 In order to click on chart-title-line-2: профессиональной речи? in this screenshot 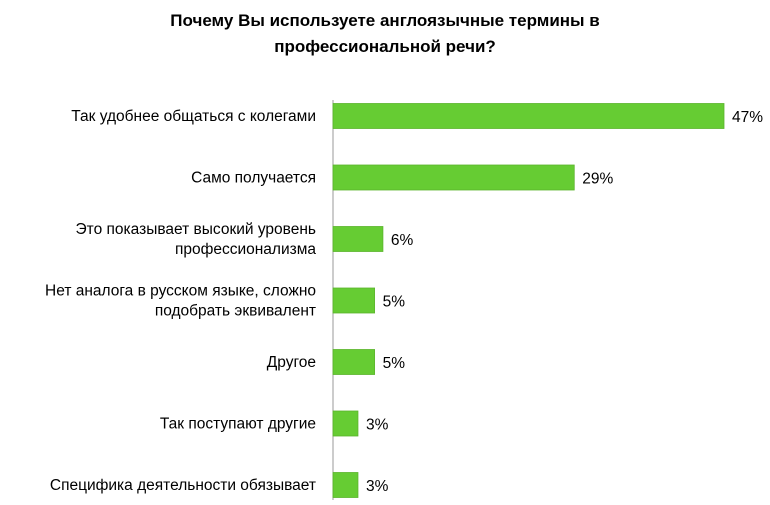, I will do `click(385, 46)`.